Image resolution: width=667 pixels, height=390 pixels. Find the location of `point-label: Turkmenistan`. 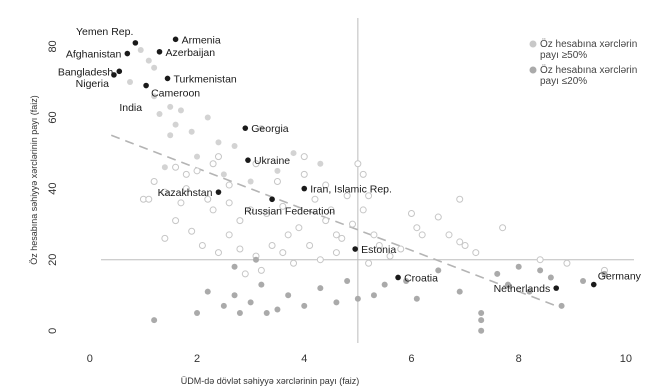

point-label: Turkmenistan is located at coordinates (205, 79).